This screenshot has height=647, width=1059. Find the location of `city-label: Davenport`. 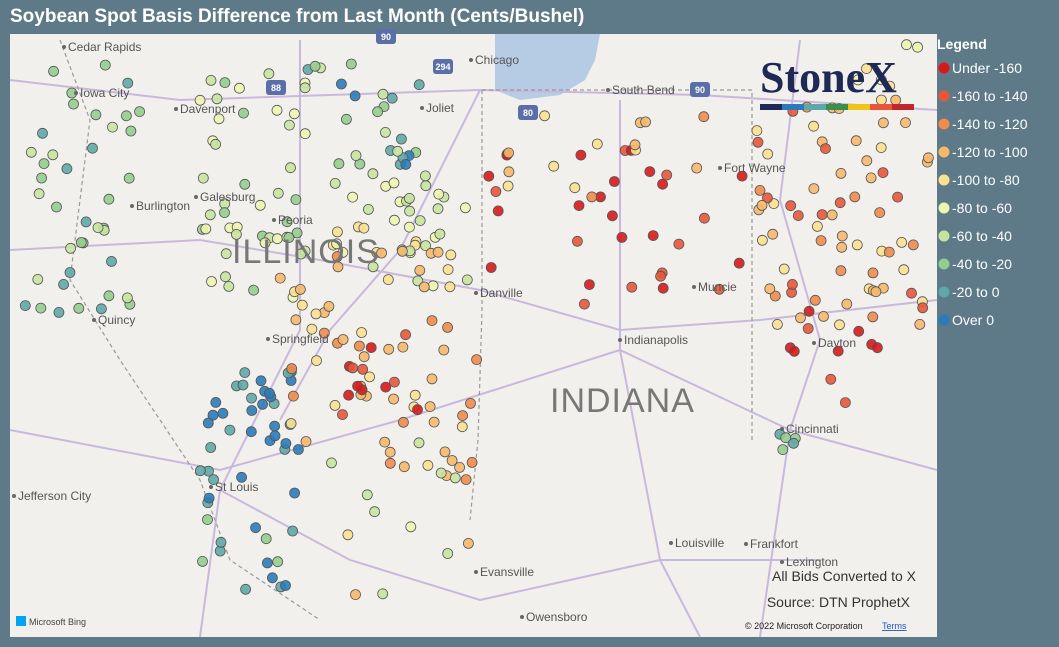

city-label: Davenport is located at coordinates (208, 109).